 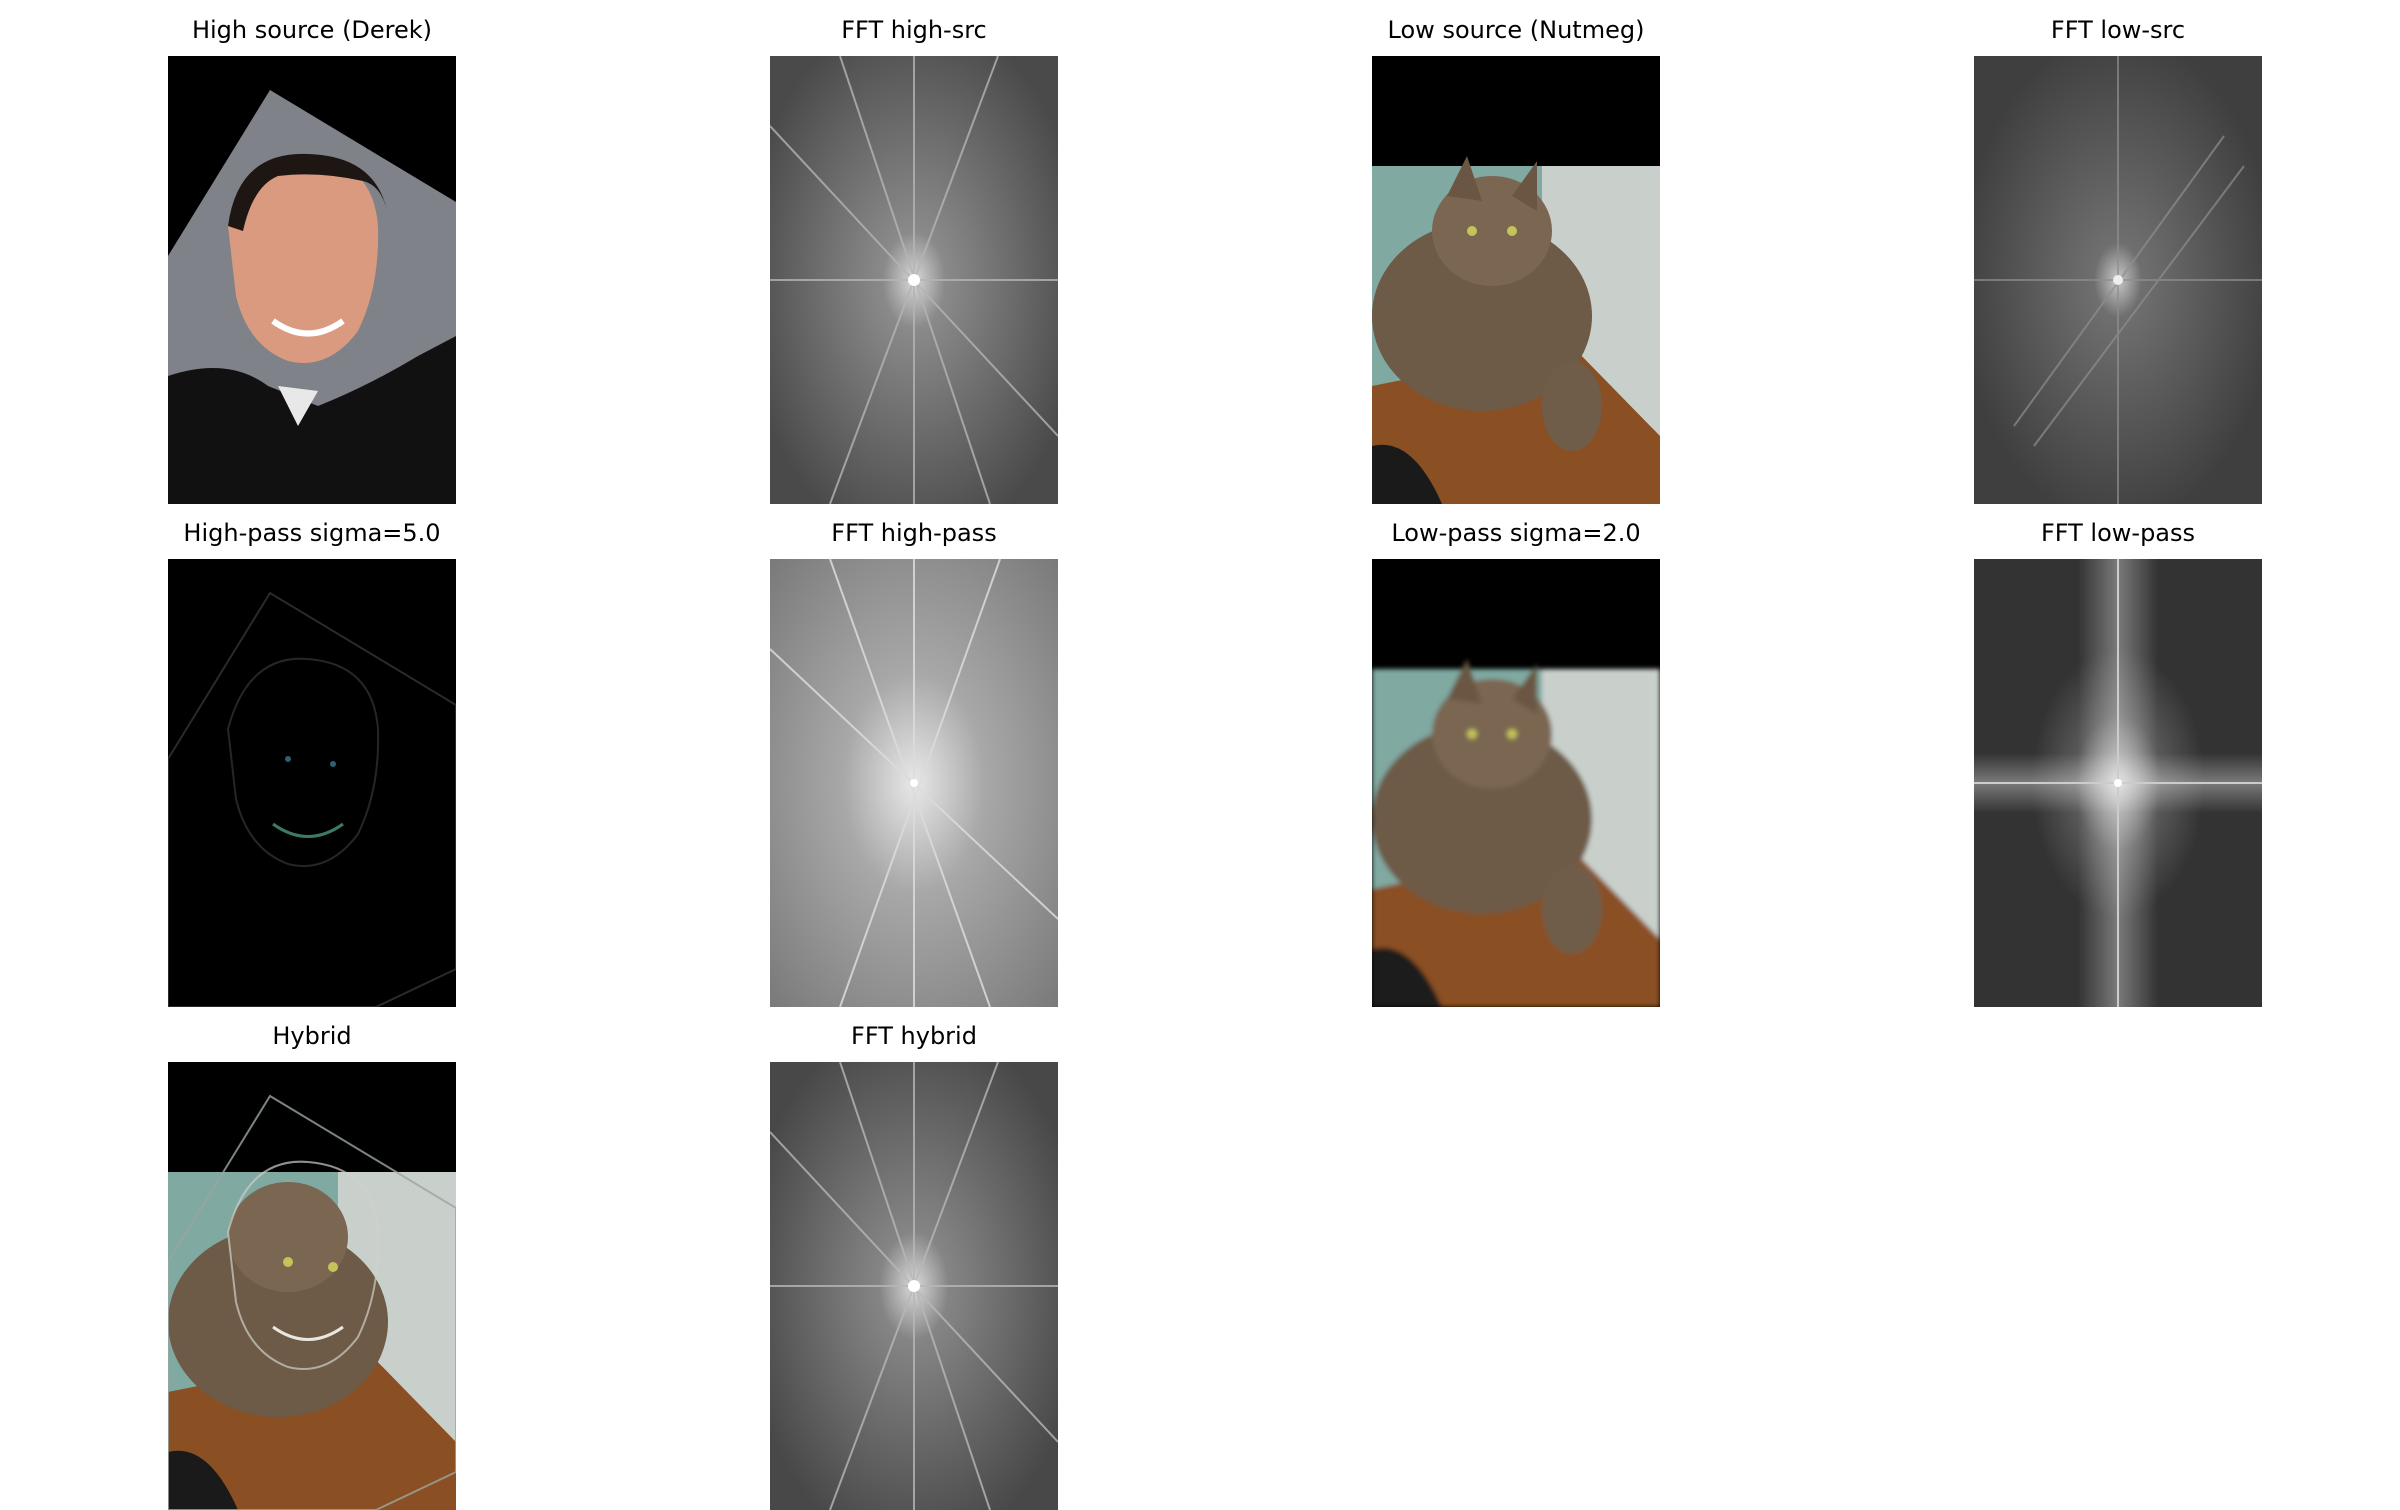 What do you see at coordinates (312, 533) in the screenshot?
I see `panel-title: High-pass sigma=5.0` at bounding box center [312, 533].